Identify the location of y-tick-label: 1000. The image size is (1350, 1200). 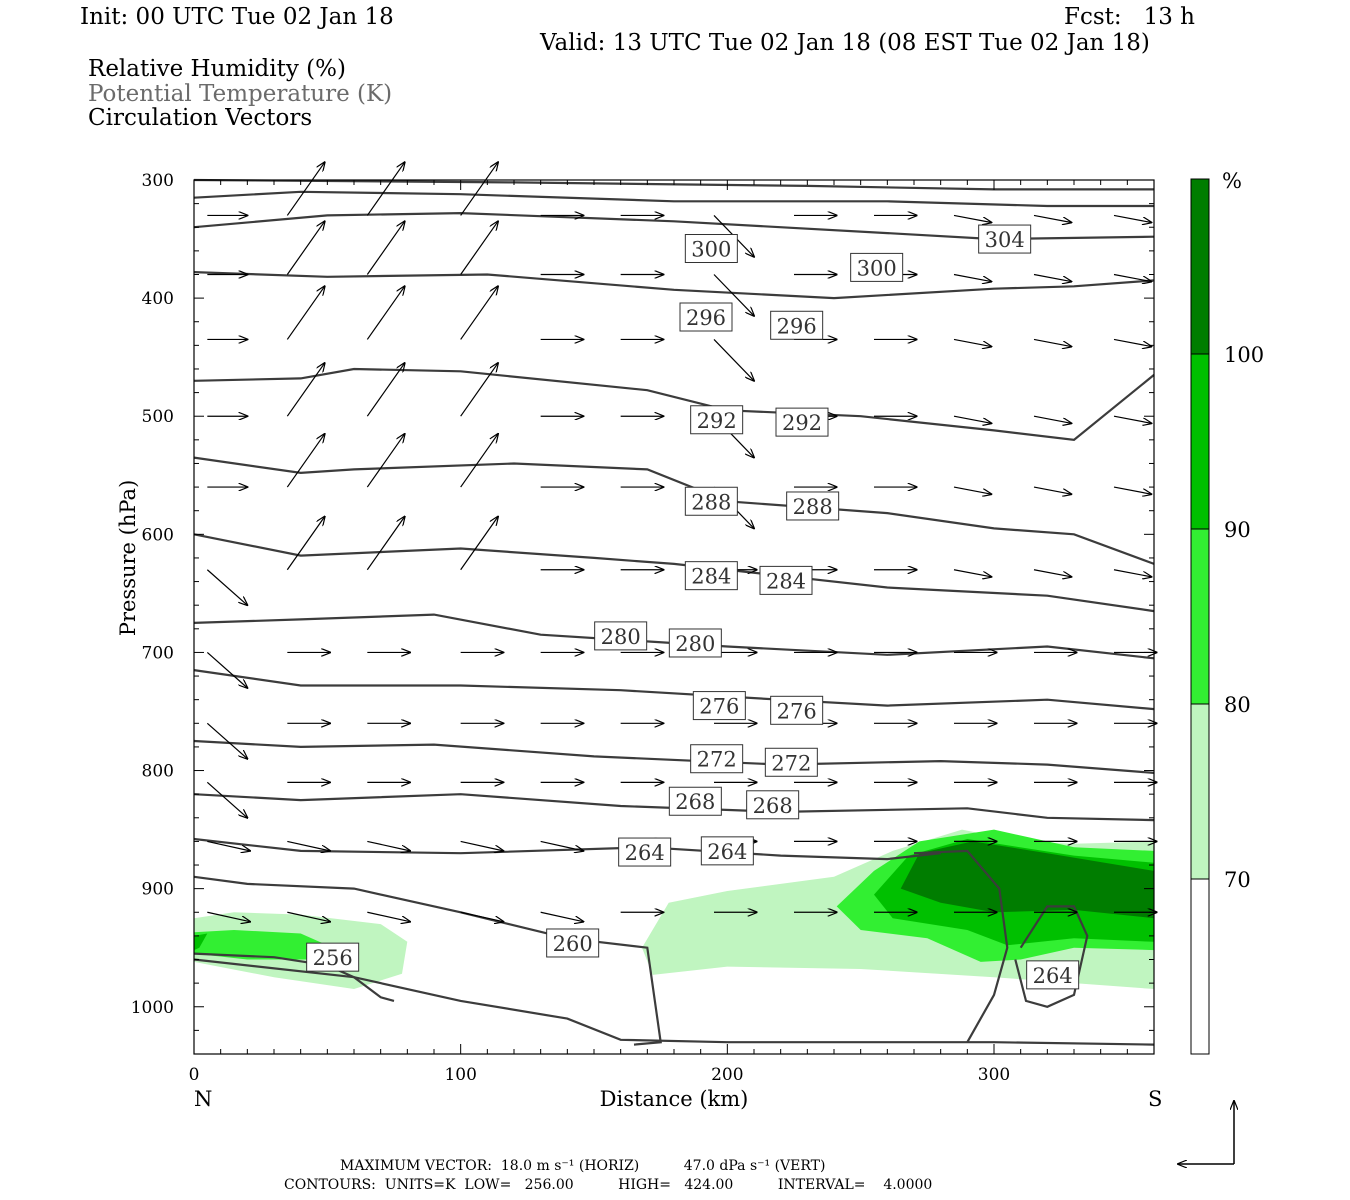
(152, 1008).